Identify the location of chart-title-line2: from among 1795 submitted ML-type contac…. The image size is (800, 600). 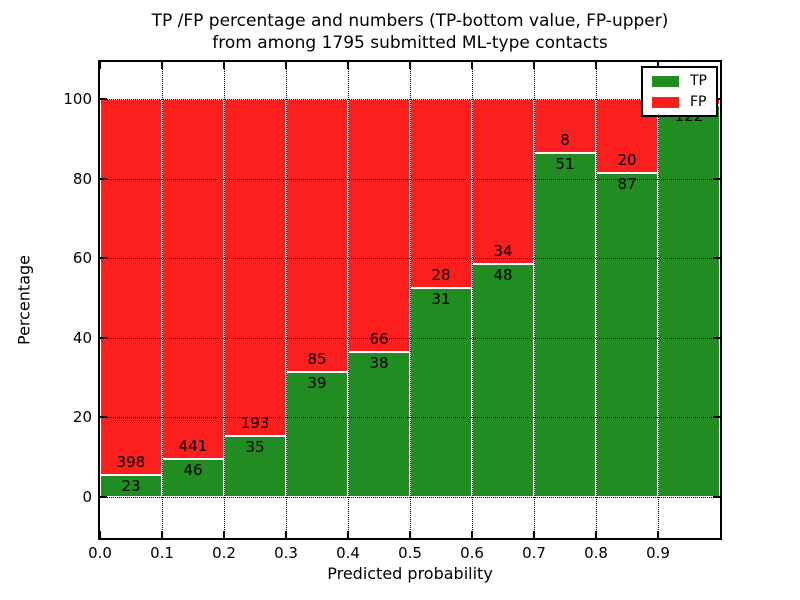
(410, 43).